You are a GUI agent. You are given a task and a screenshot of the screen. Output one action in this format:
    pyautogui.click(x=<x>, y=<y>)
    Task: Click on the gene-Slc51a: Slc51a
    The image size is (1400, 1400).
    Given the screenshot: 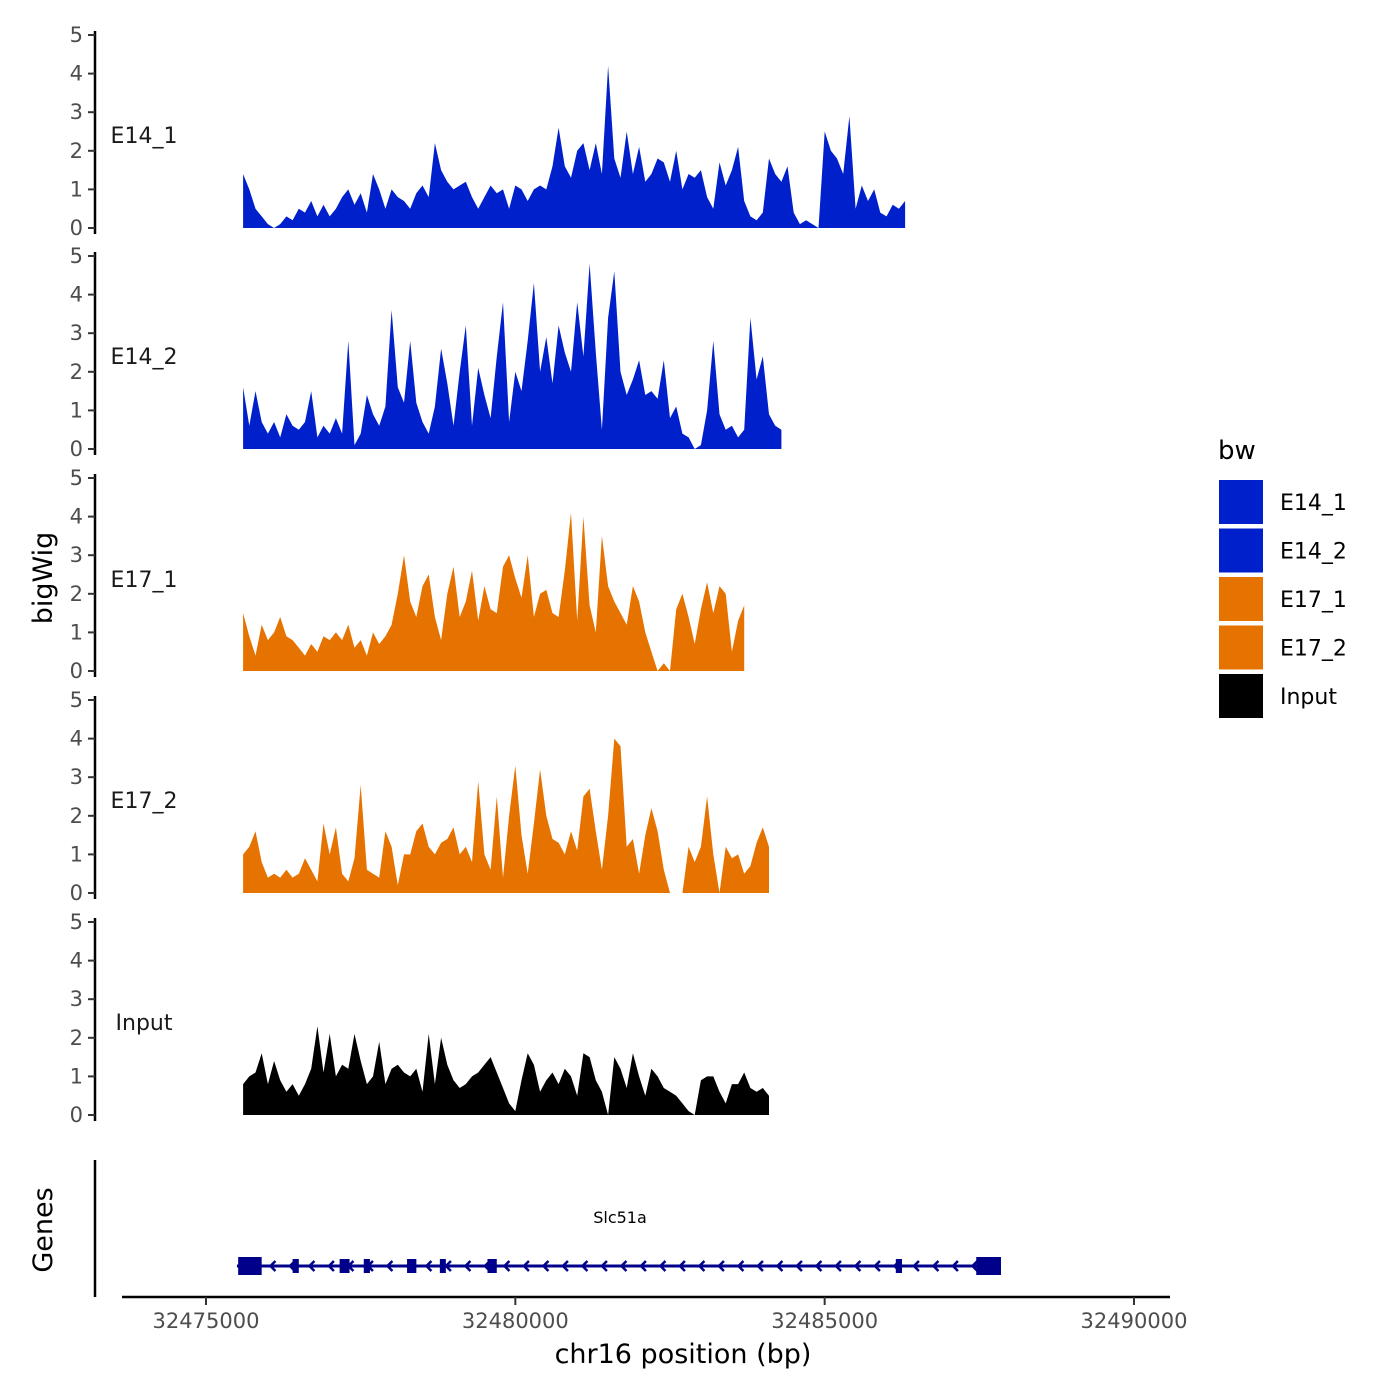 What is the action you would take?
    pyautogui.click(x=618, y=1241)
    